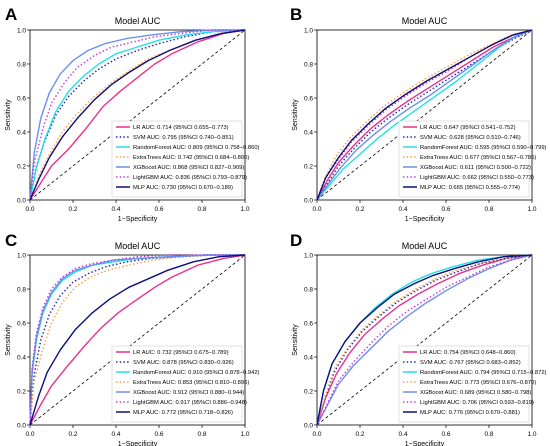 Image resolution: width=550 pixels, height=446 pixels. Describe the element at coordinates (468, 353) in the screenshot. I see `legend-label: LR AUC: 0.754 (95%CI 0.648−0.860)` at that location.